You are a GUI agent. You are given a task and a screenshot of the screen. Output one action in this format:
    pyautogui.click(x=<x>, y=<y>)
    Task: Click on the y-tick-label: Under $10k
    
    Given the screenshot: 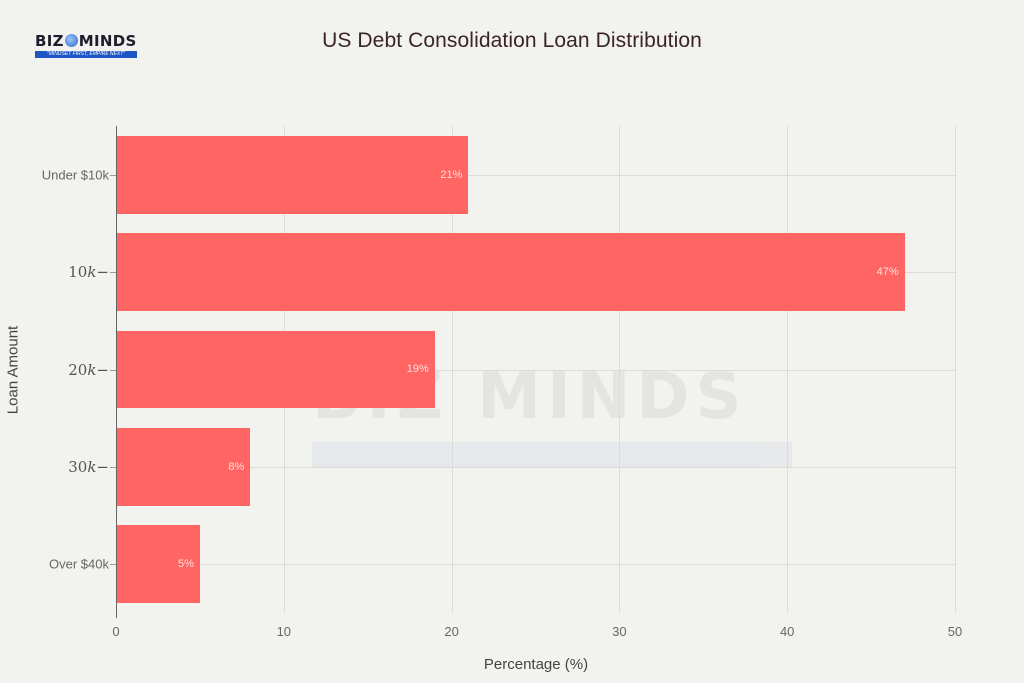 What is the action you would take?
    pyautogui.click(x=75, y=175)
    